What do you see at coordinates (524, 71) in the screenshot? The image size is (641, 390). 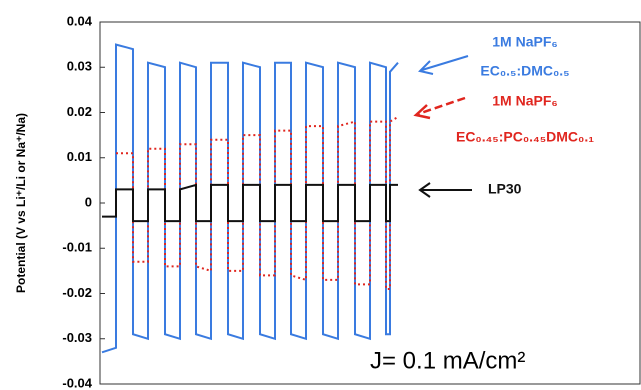 I see `series-label: EC₀.₅:DMC₀.₅` at bounding box center [524, 71].